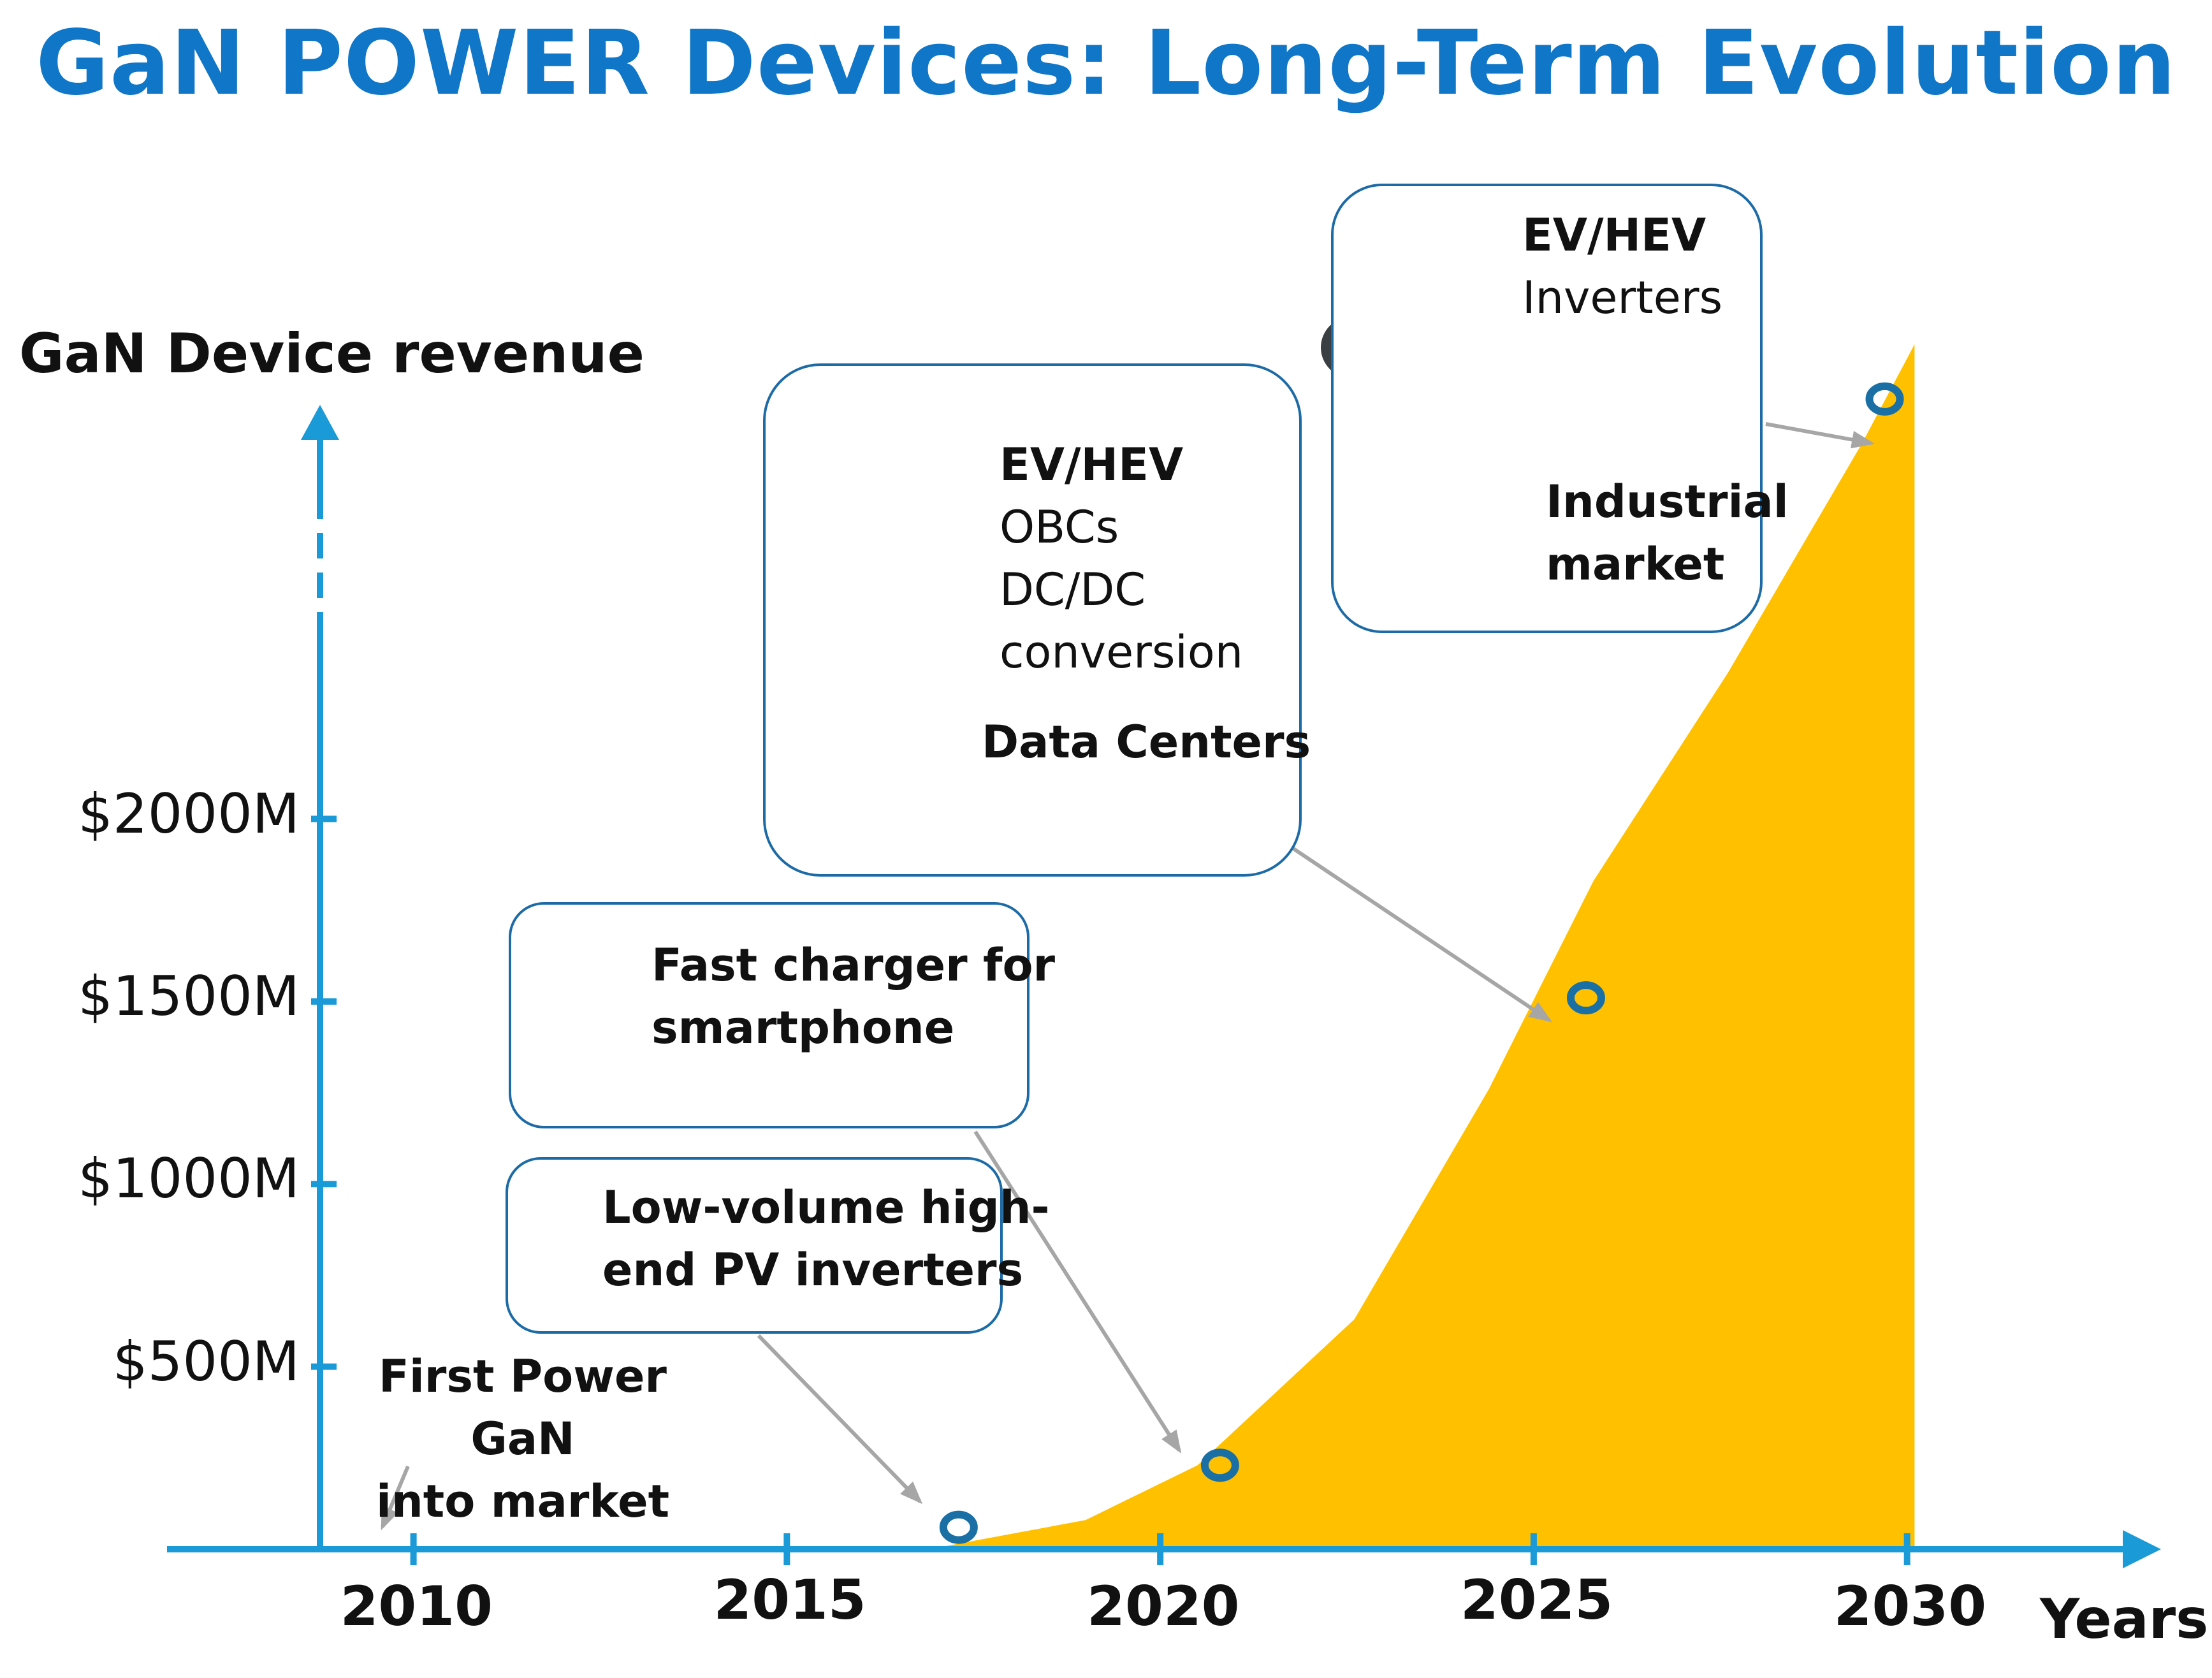  What do you see at coordinates (324, 1092) in the screenshot?
I see `y-tick-marks` at bounding box center [324, 1092].